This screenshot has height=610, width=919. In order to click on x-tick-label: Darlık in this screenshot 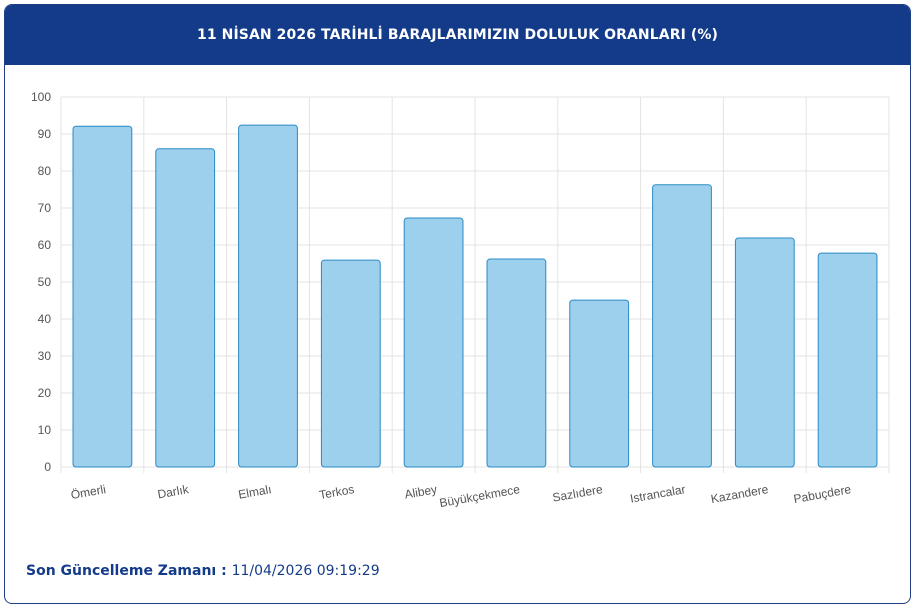, I will do `click(173, 491)`.